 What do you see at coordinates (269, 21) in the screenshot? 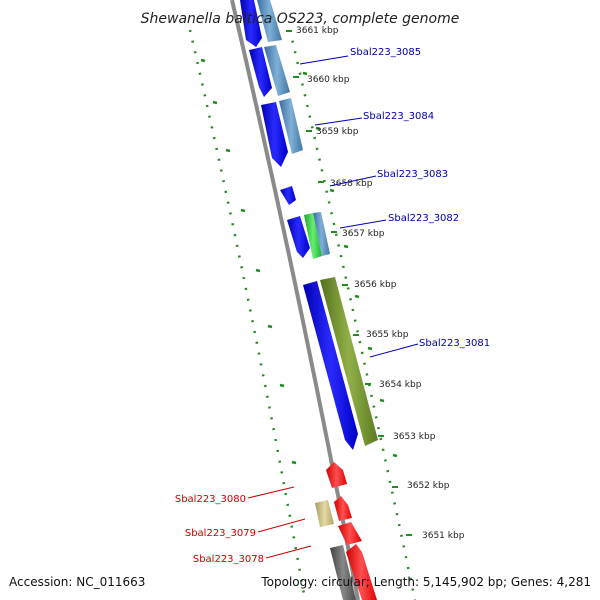
I see `feature-3086-steel` at bounding box center [269, 21].